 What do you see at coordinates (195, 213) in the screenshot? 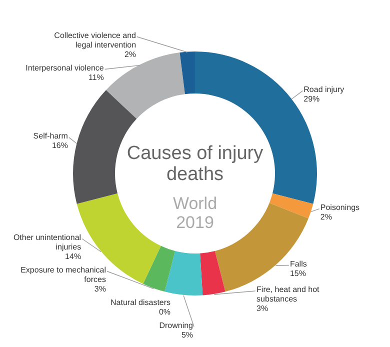
I see `text: World 2019` at bounding box center [195, 213].